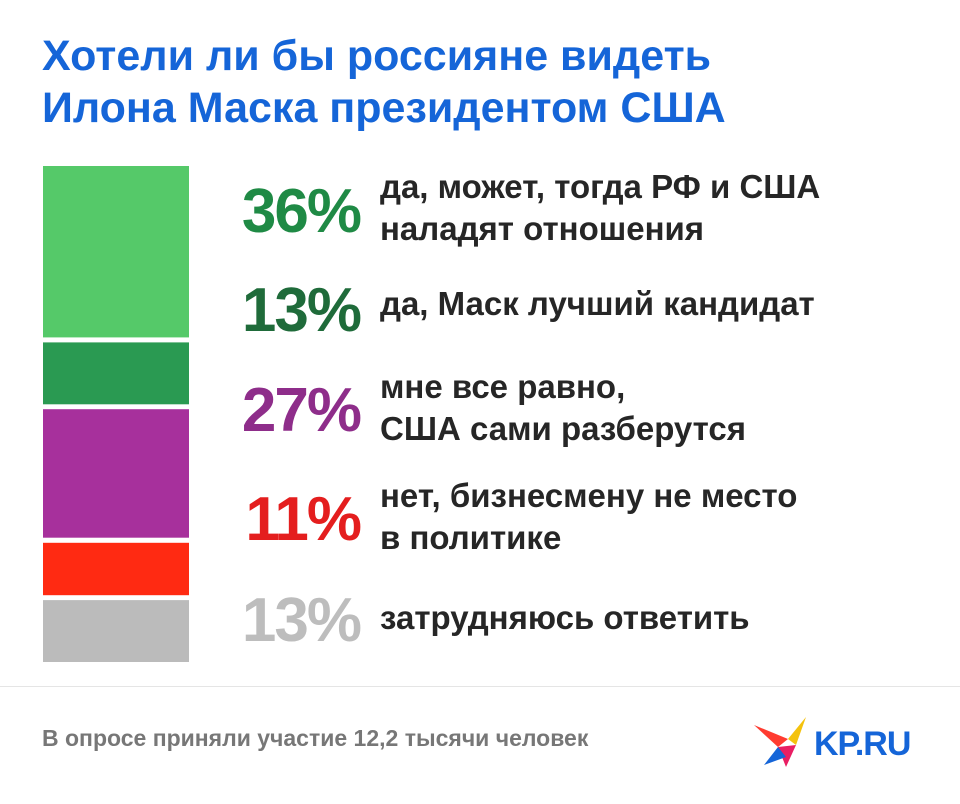 This screenshot has width=960, height=804. What do you see at coordinates (301, 310) in the screenshot?
I see `percent-label-2: 13%` at bounding box center [301, 310].